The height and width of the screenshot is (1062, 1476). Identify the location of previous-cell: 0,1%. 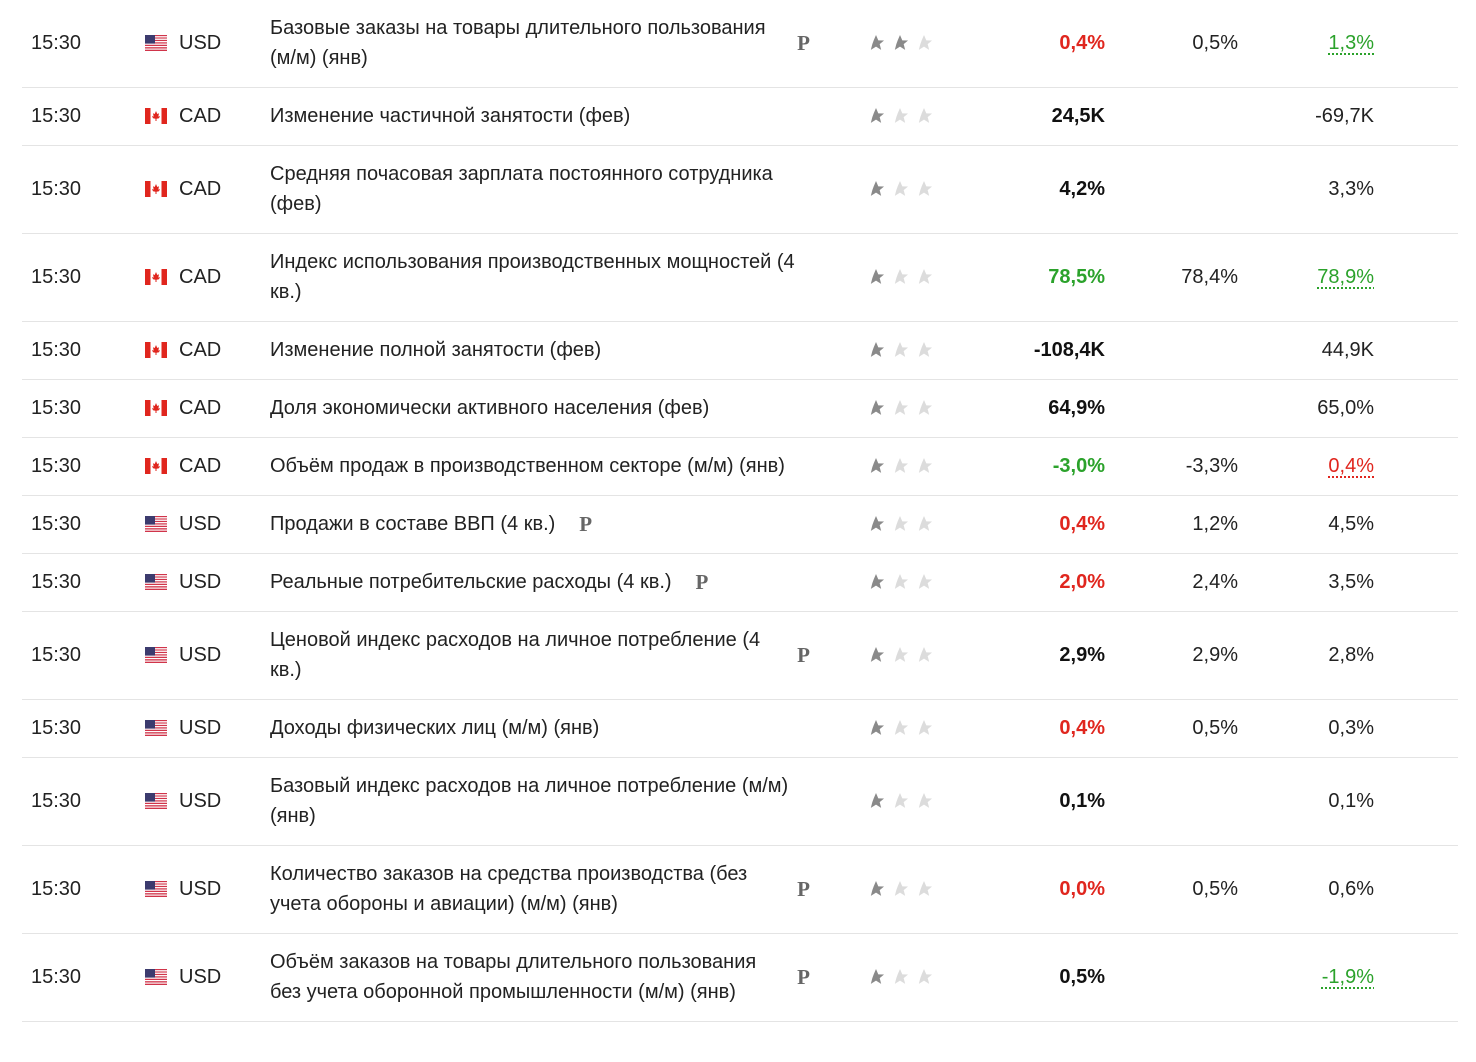
(1313, 802).